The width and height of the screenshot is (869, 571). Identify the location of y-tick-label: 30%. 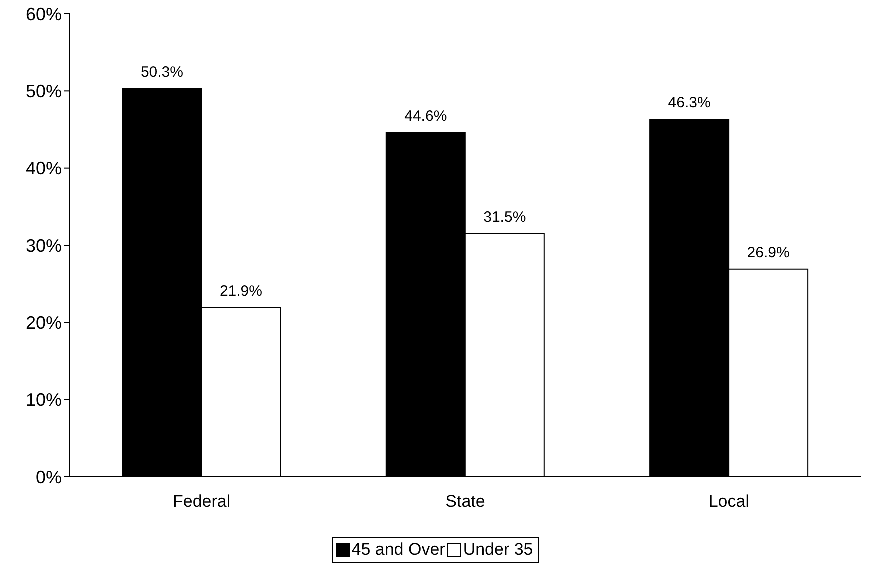
(44, 246).